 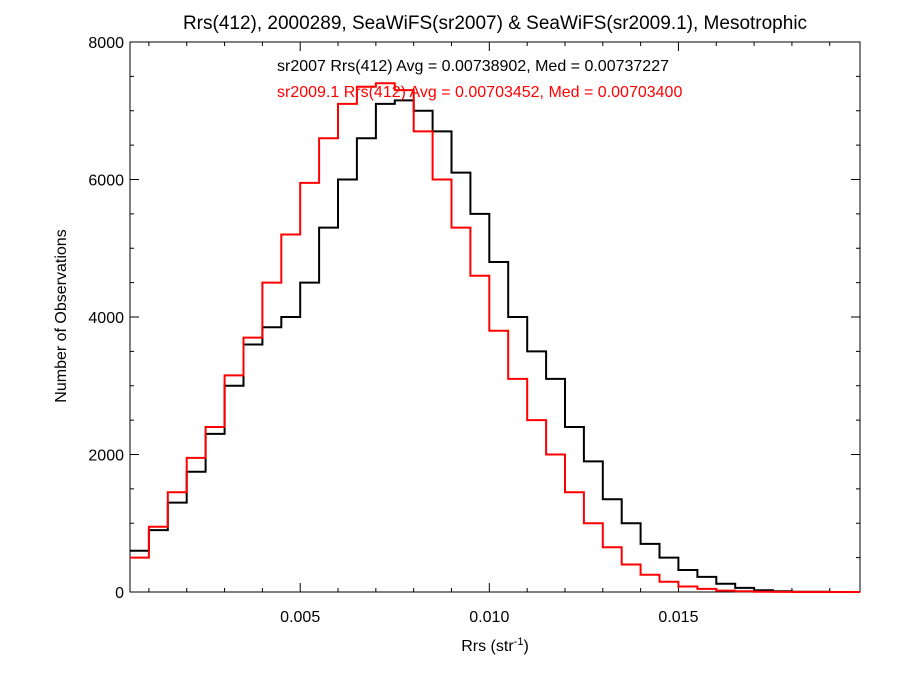 I want to click on x-axis-label-main: Rrs (str, so click(x=487, y=646).